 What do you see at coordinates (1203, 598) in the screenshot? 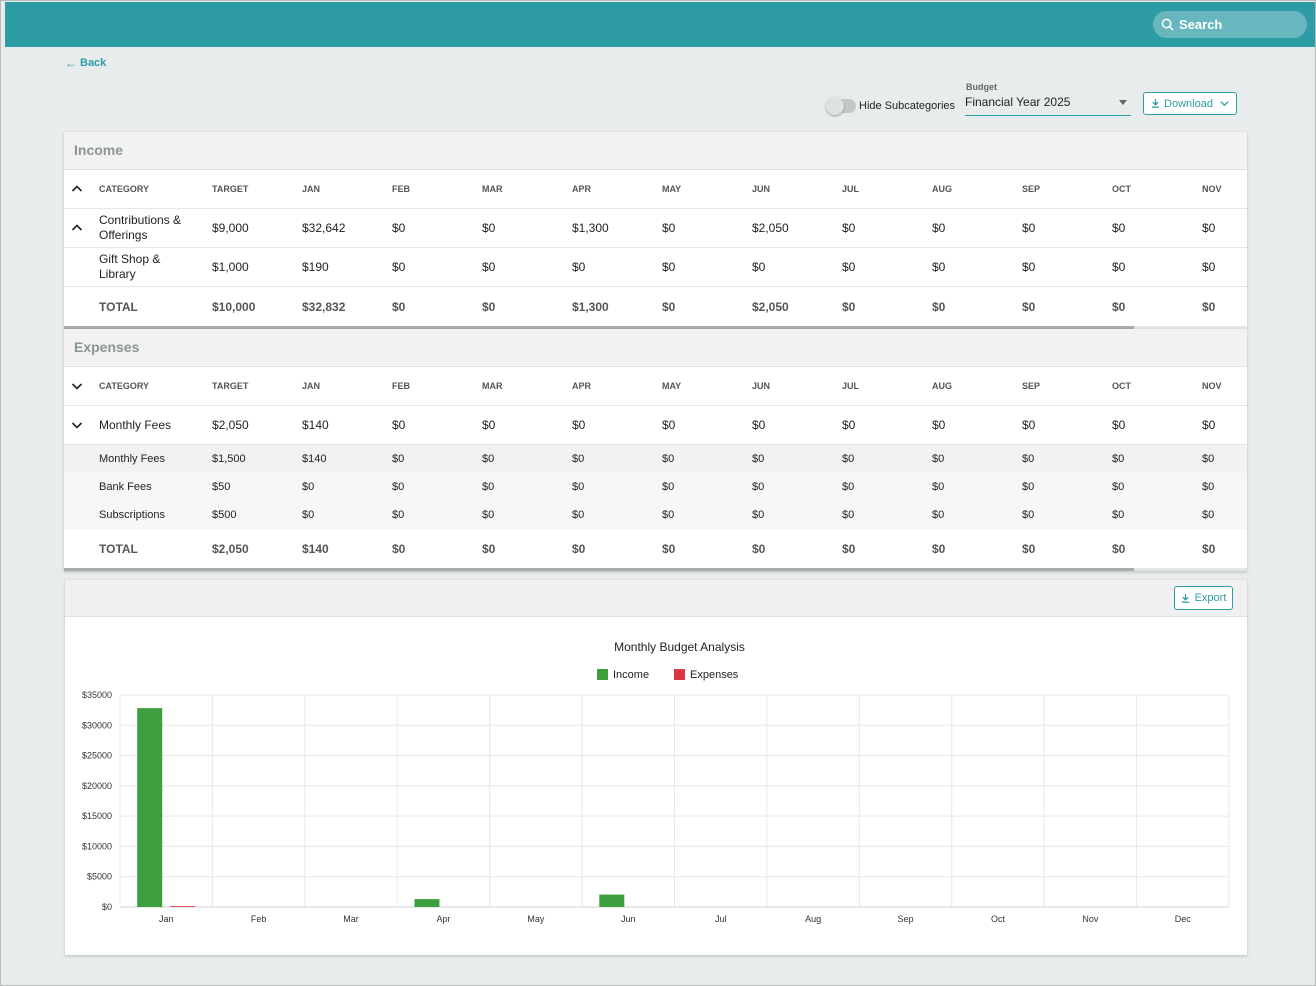
I see `export-button: Export` at bounding box center [1203, 598].